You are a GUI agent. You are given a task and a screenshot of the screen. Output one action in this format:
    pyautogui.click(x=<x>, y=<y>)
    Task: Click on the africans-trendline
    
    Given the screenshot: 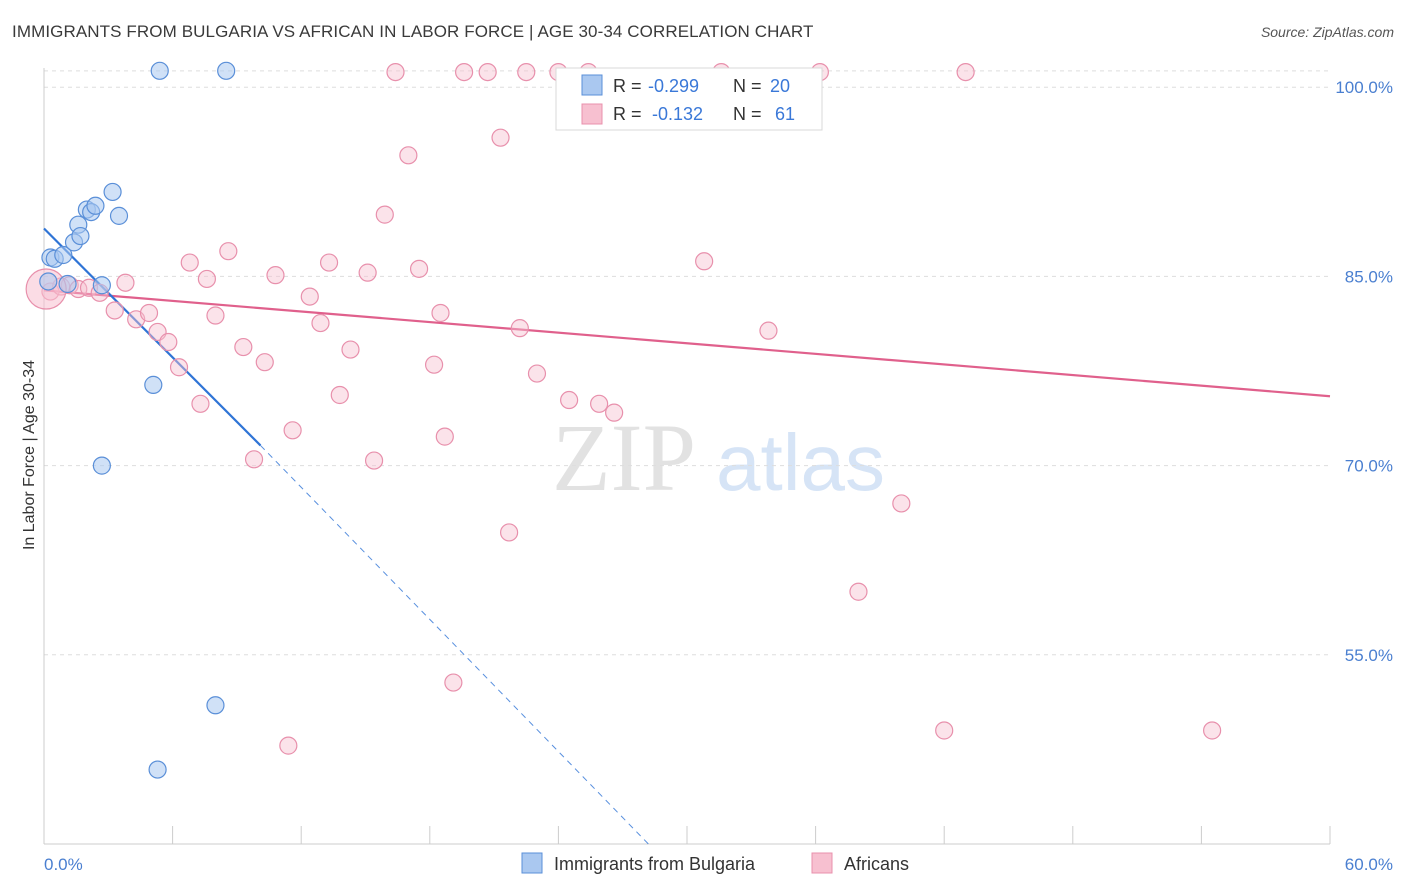 What is the action you would take?
    pyautogui.click(x=687, y=343)
    